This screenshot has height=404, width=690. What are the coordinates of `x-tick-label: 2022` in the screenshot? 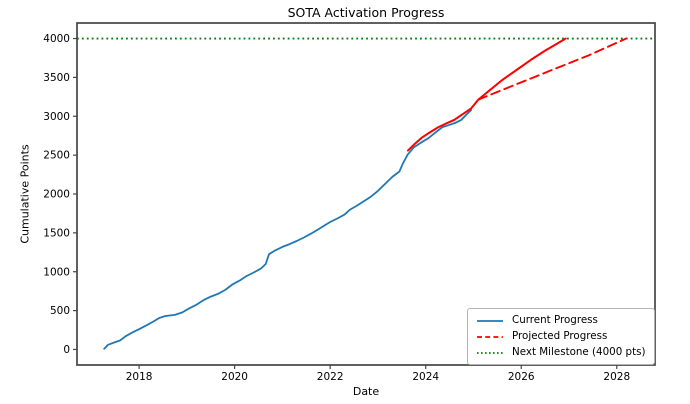 It's located at (330, 377).